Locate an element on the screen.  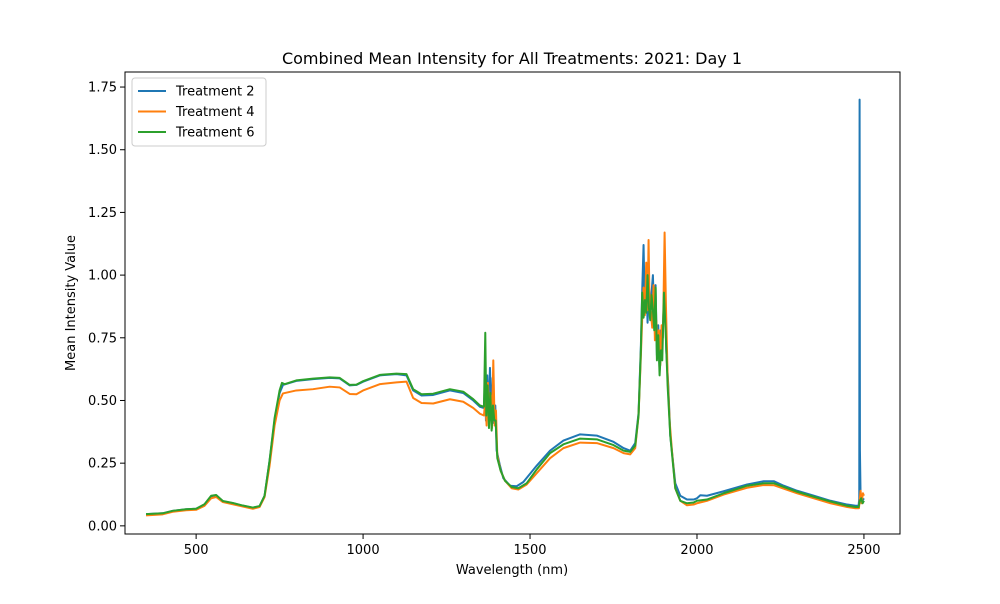
y-tick-label: 1.25 is located at coordinates (102, 213).